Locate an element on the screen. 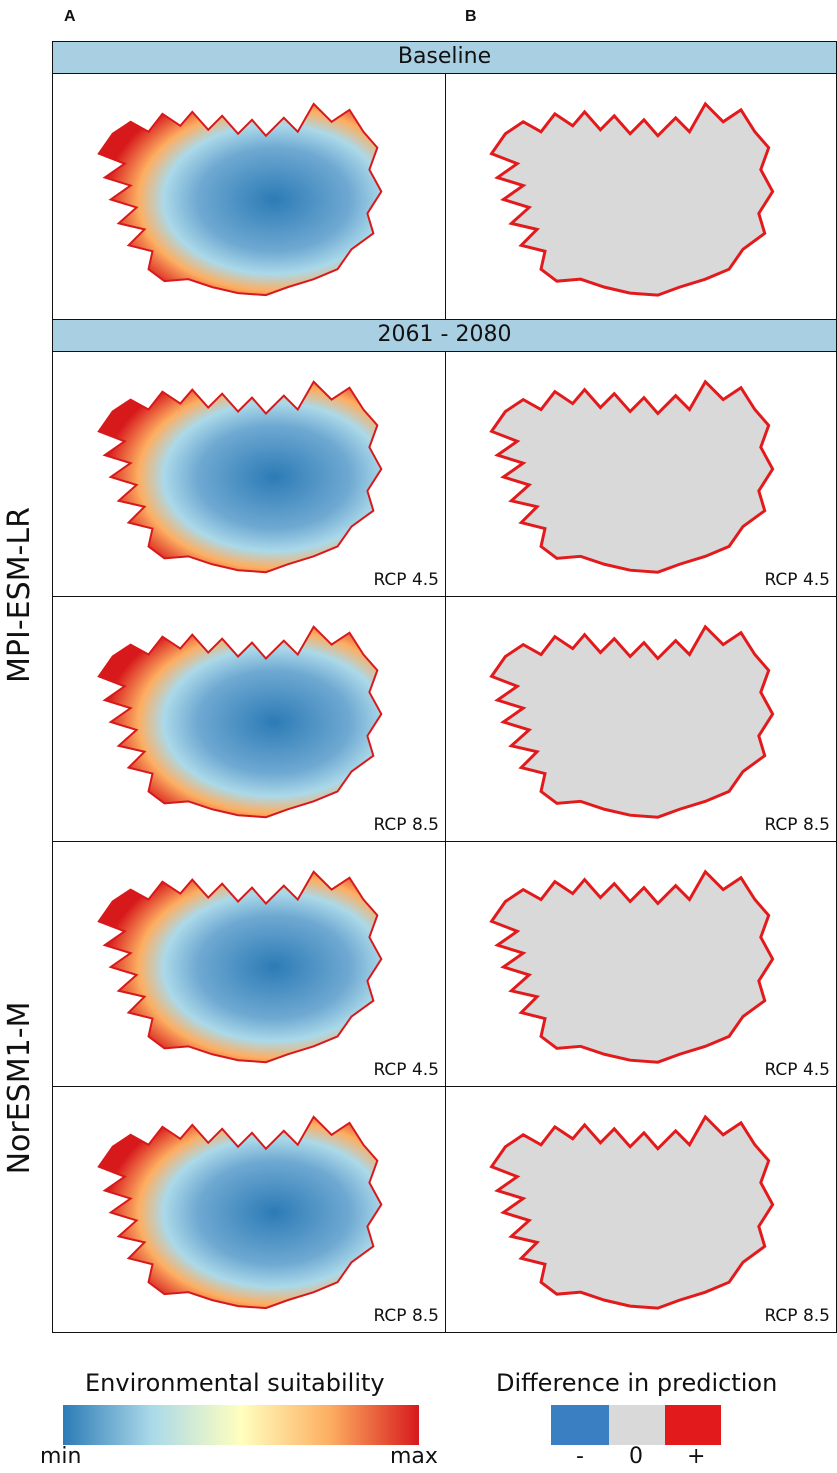 This screenshot has width=837, height=1473. map-suitability-noresm-rcp85: RCP 8.5 is located at coordinates (249, 1209).